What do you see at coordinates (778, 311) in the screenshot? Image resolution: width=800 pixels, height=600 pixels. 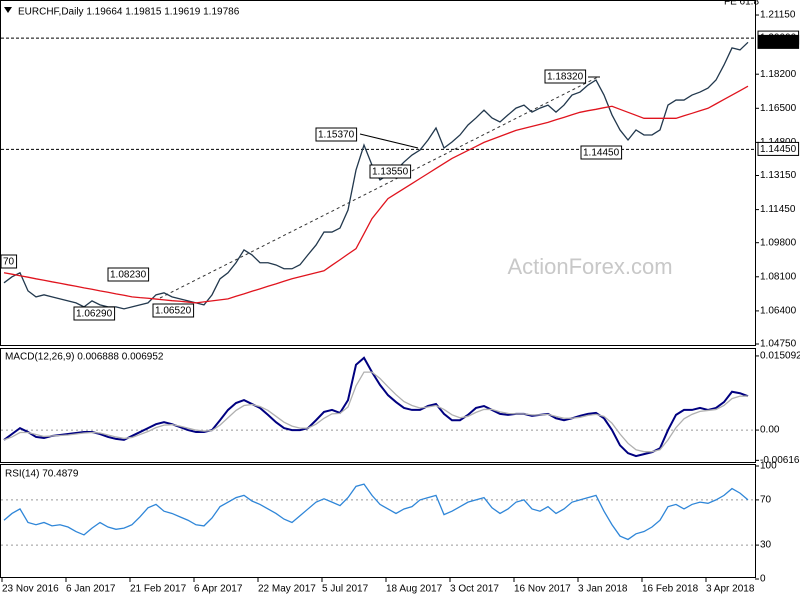 I see `y-tick-label: 1.06400` at bounding box center [778, 311].